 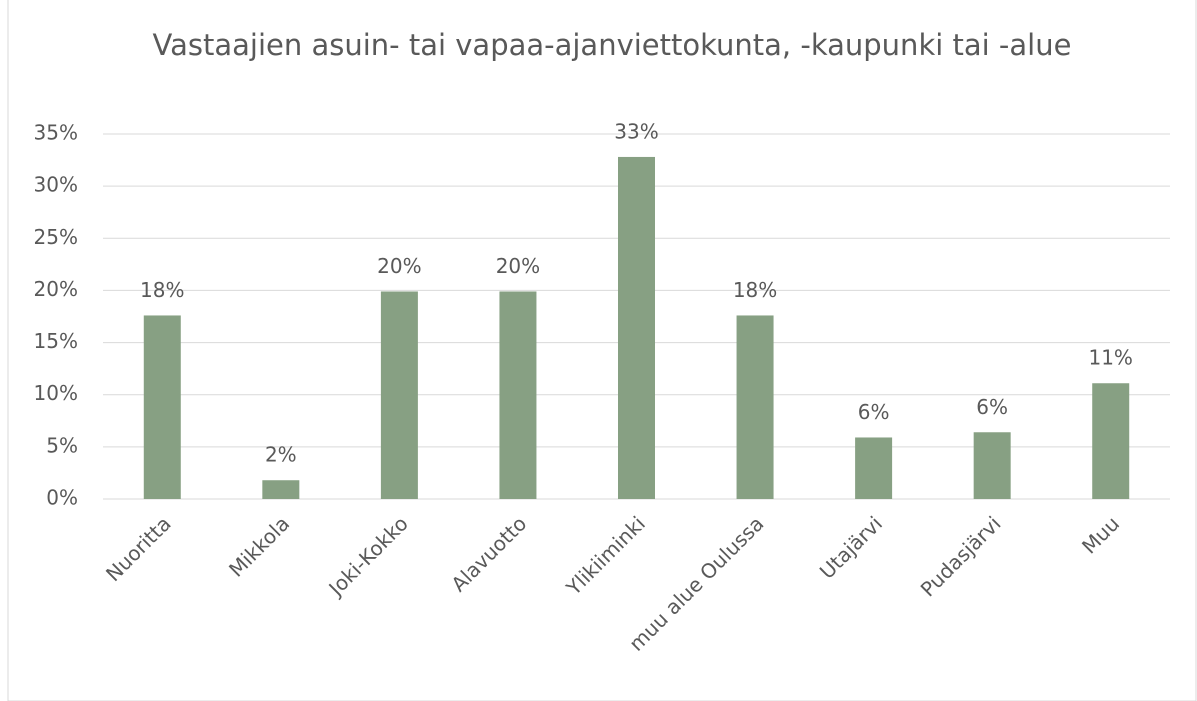 What do you see at coordinates (368, 556) in the screenshot?
I see `x-tick-label: Joki-Kokko` at bounding box center [368, 556].